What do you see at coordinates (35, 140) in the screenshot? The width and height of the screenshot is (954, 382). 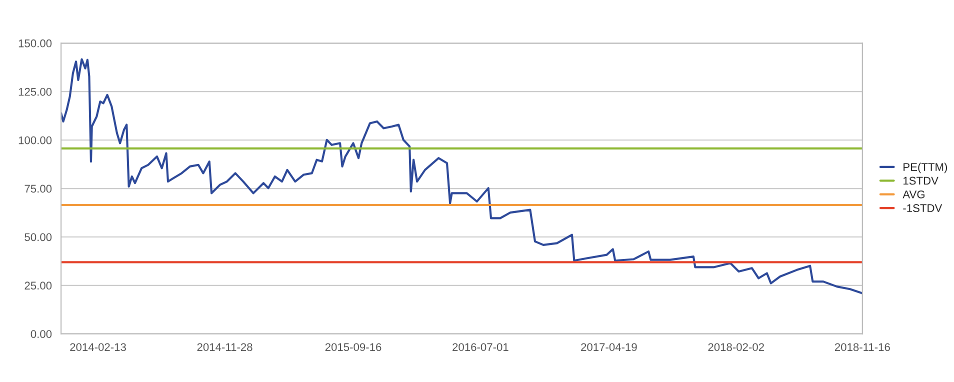 I see `y-tick-label: 100.00` at bounding box center [35, 140].